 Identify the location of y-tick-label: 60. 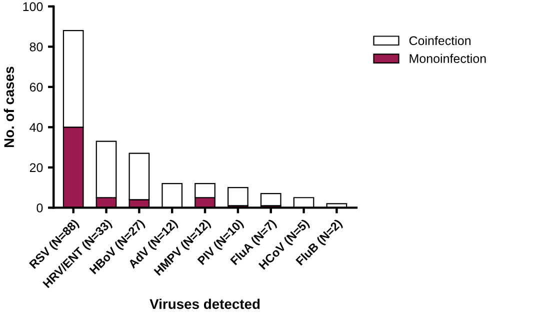
(36, 87).